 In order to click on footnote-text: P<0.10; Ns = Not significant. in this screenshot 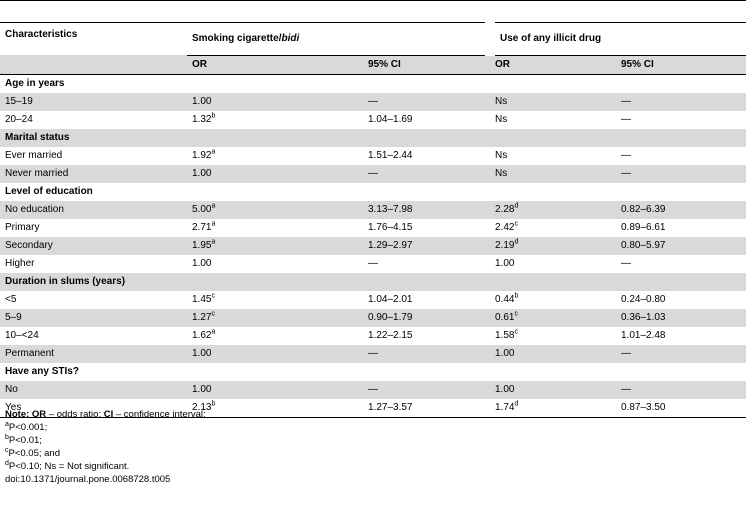, I will do `click(69, 466)`.